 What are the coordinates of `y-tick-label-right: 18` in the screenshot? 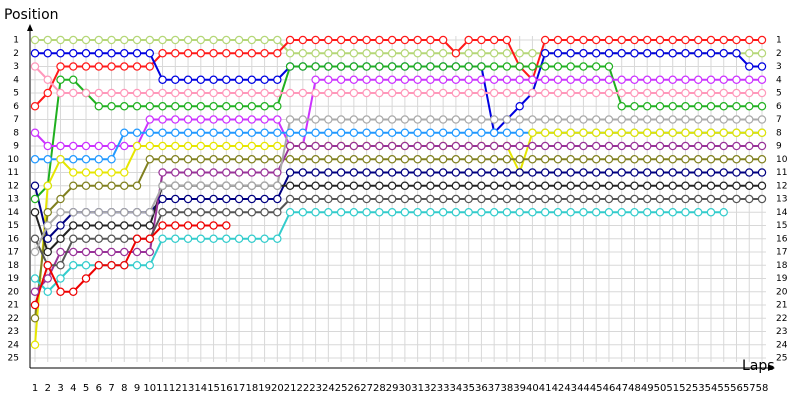 It's located at (782, 266).